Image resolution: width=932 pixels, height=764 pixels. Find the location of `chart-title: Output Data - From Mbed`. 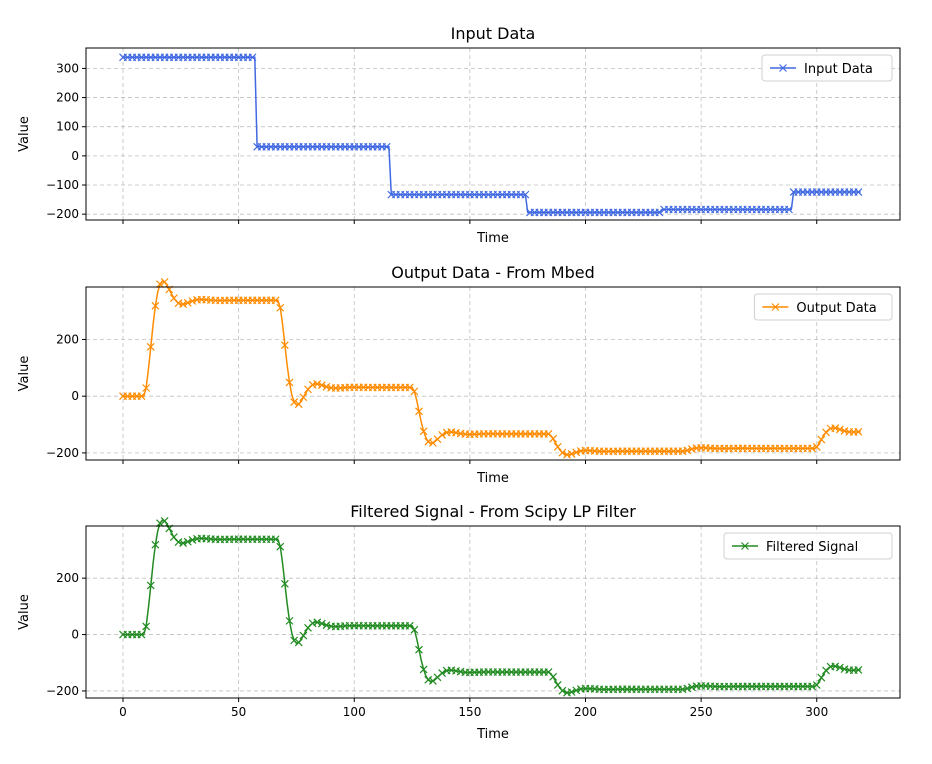

chart-title: Output Data - From Mbed is located at coordinates (493, 272).